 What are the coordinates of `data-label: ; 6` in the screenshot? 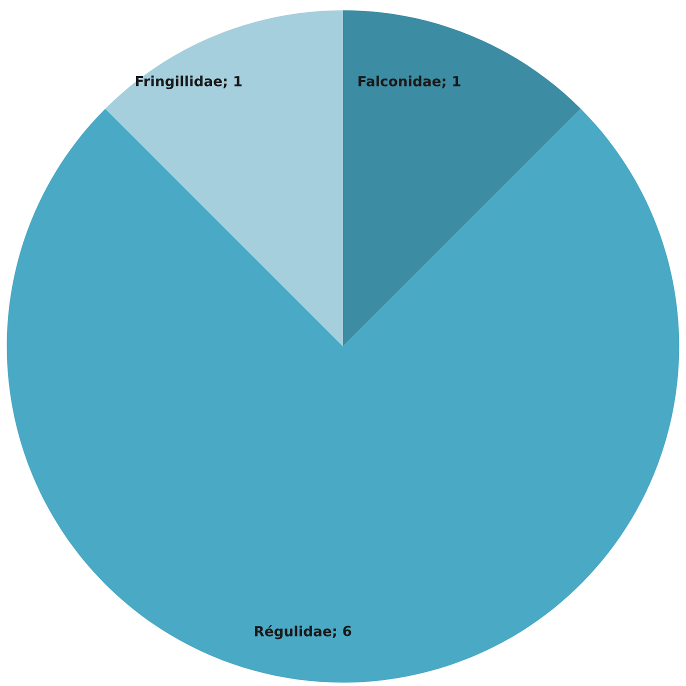 It's located at (342, 632).